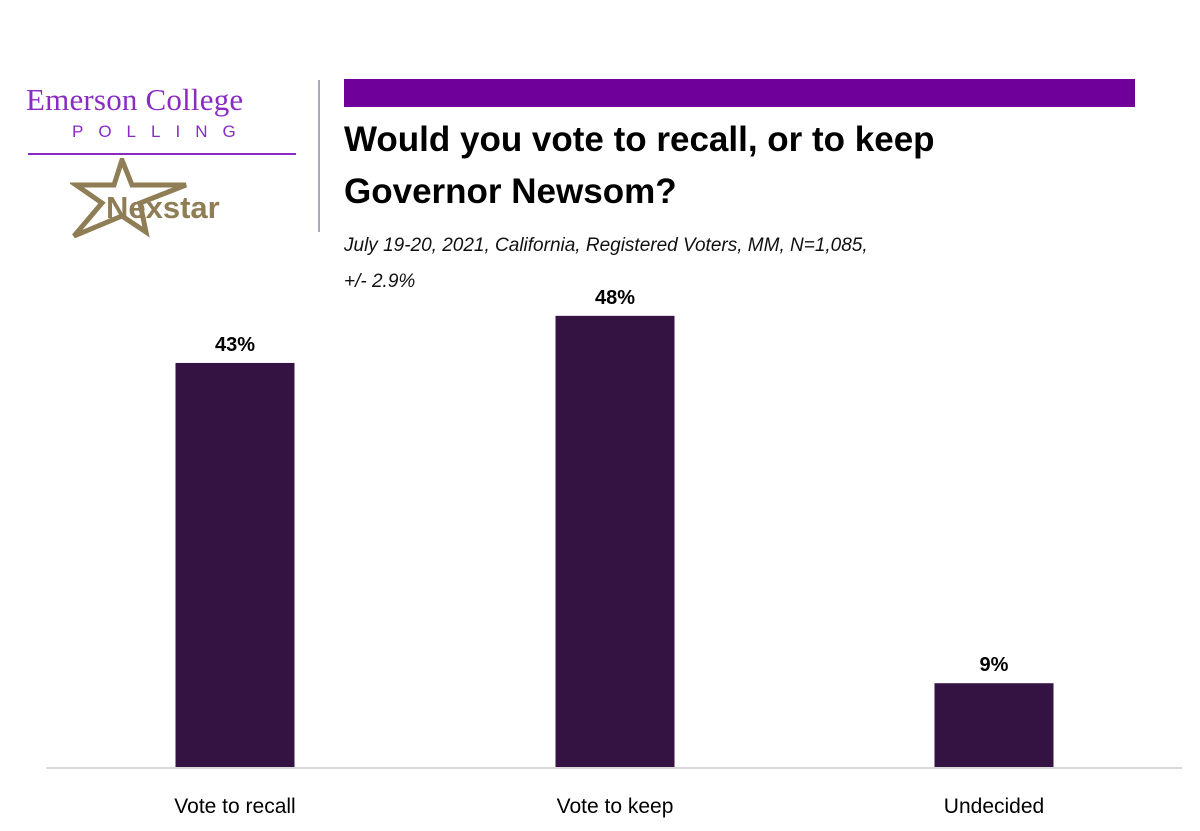 The image size is (1200, 831). I want to click on chart-title-line-2: Governor Newsom?, so click(510, 191).